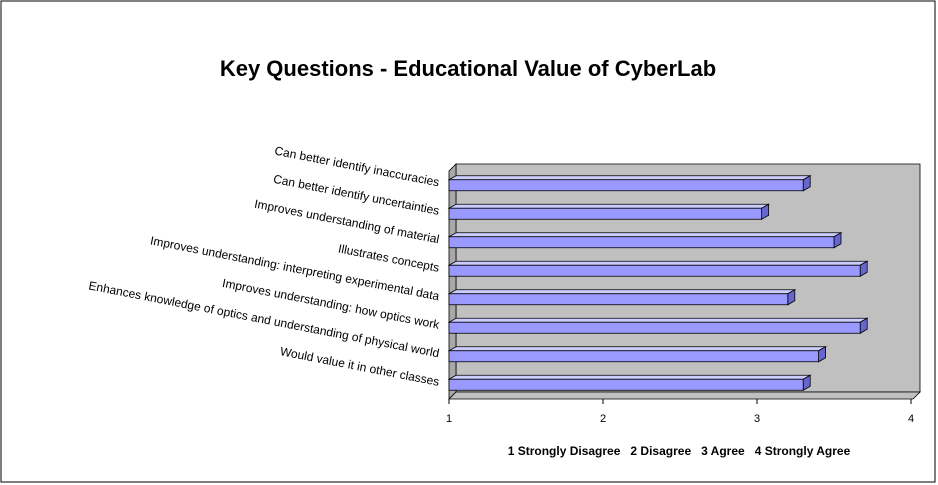 The width and height of the screenshot is (938, 485). Describe the element at coordinates (757, 419) in the screenshot. I see `x-tick-label: 3` at that location.